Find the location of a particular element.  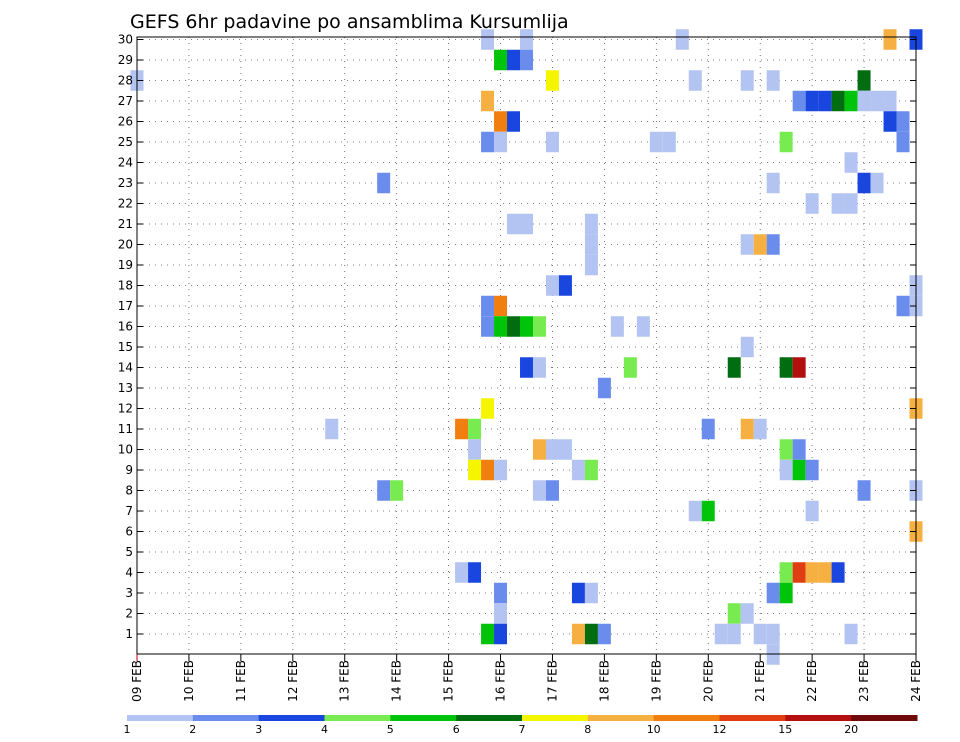

y-tick-label: 25 is located at coordinates (125, 142).